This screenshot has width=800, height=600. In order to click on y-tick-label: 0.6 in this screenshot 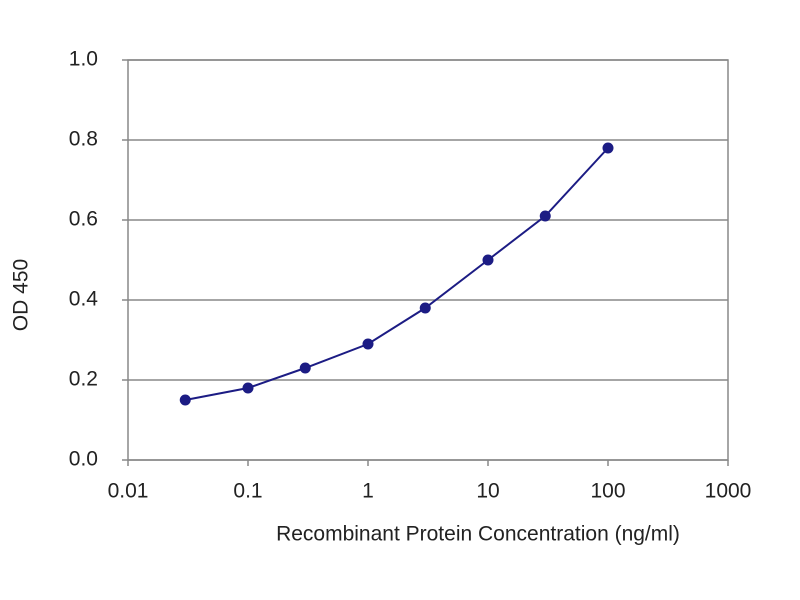, I will do `click(83, 219)`.